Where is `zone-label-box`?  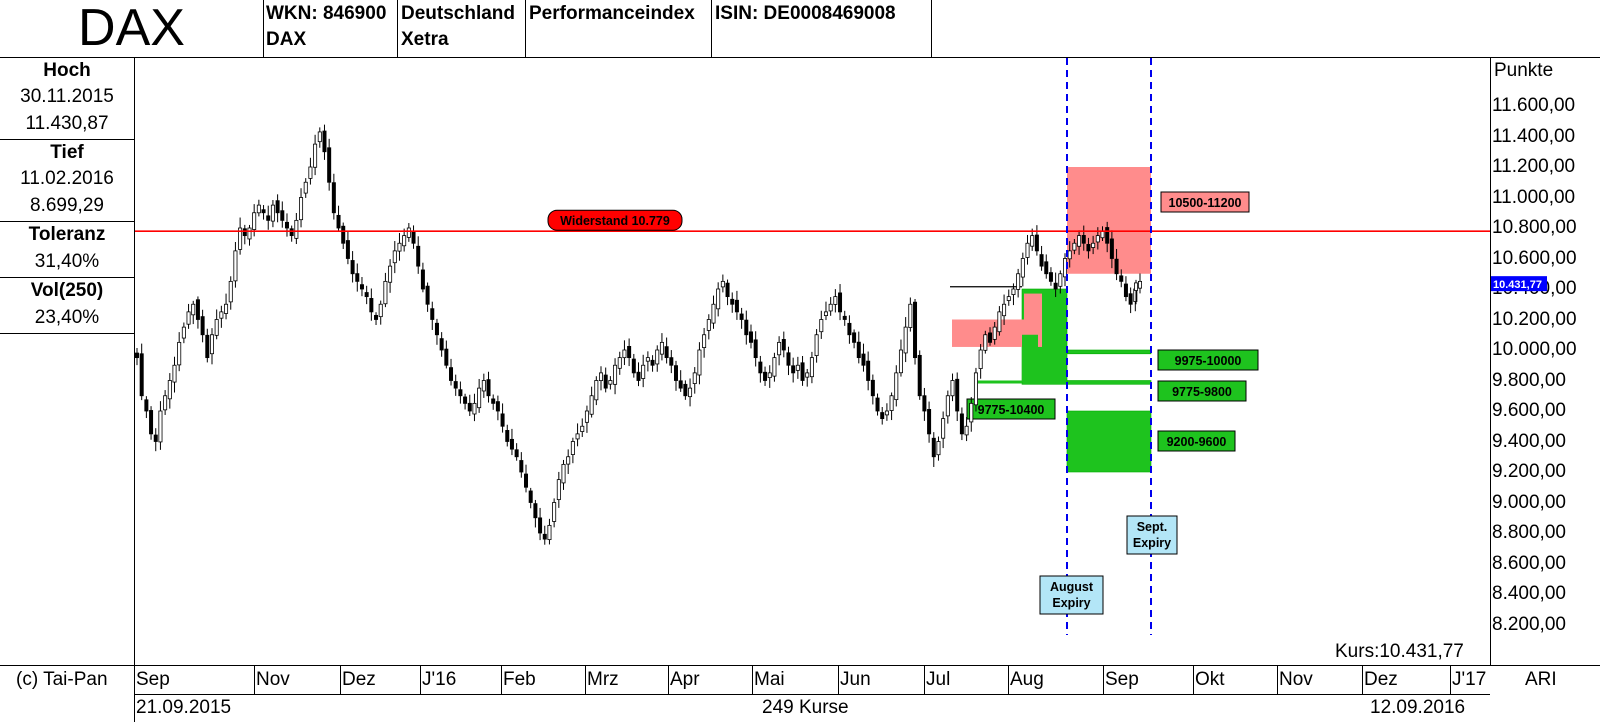 zone-label-box is located at coordinates (1208, 360).